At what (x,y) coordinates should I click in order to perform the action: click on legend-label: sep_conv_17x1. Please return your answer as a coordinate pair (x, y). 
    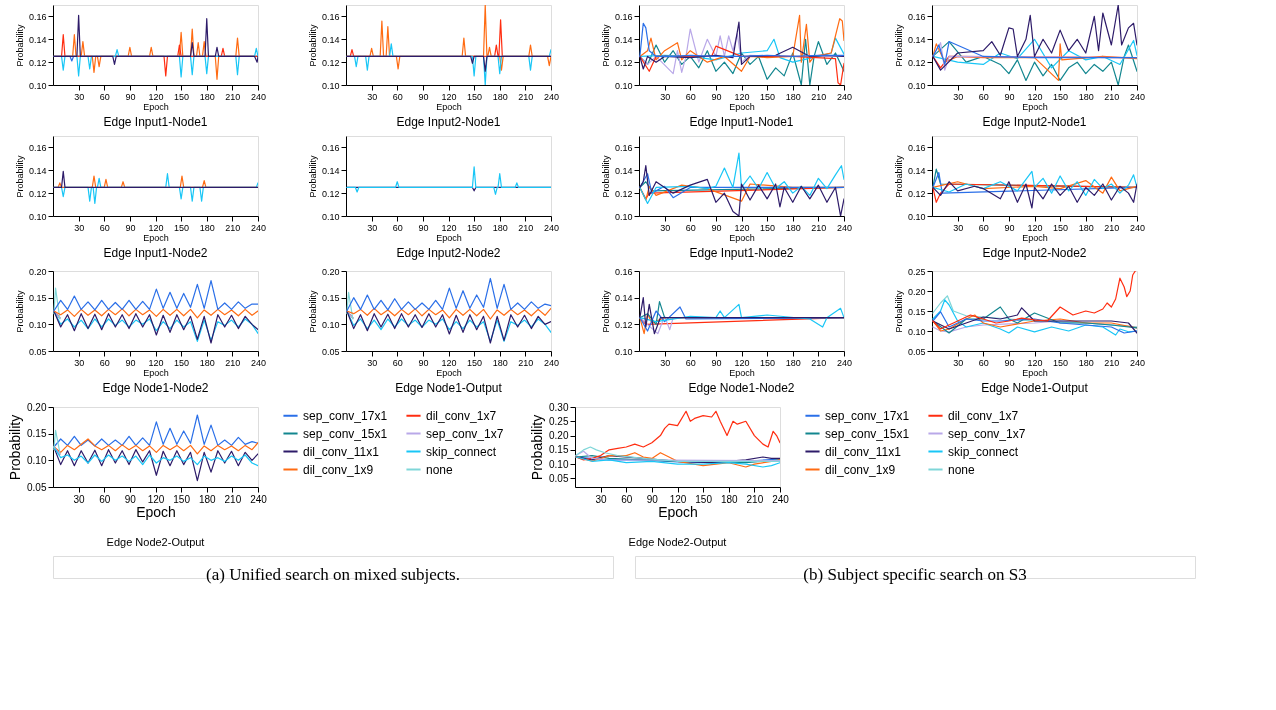
    Looking at the image, I should click on (345, 415).